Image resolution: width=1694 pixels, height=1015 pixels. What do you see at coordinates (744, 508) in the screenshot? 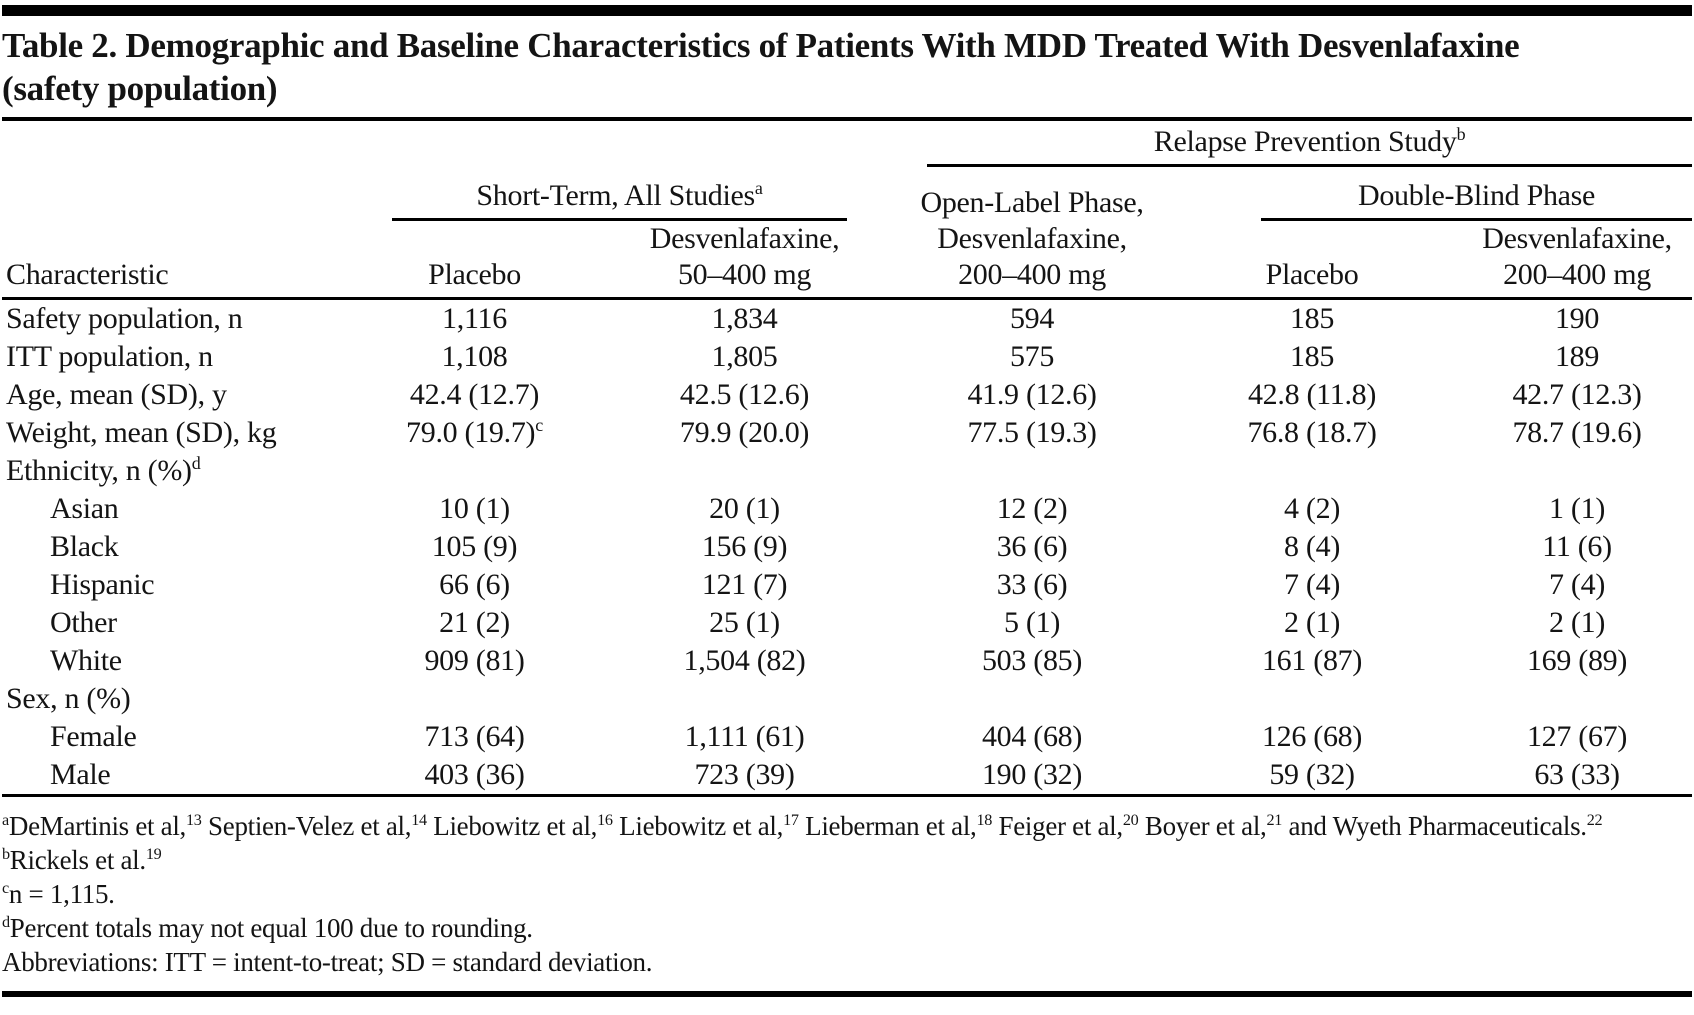
I see `value-cell: 20 (1)` at bounding box center [744, 508].